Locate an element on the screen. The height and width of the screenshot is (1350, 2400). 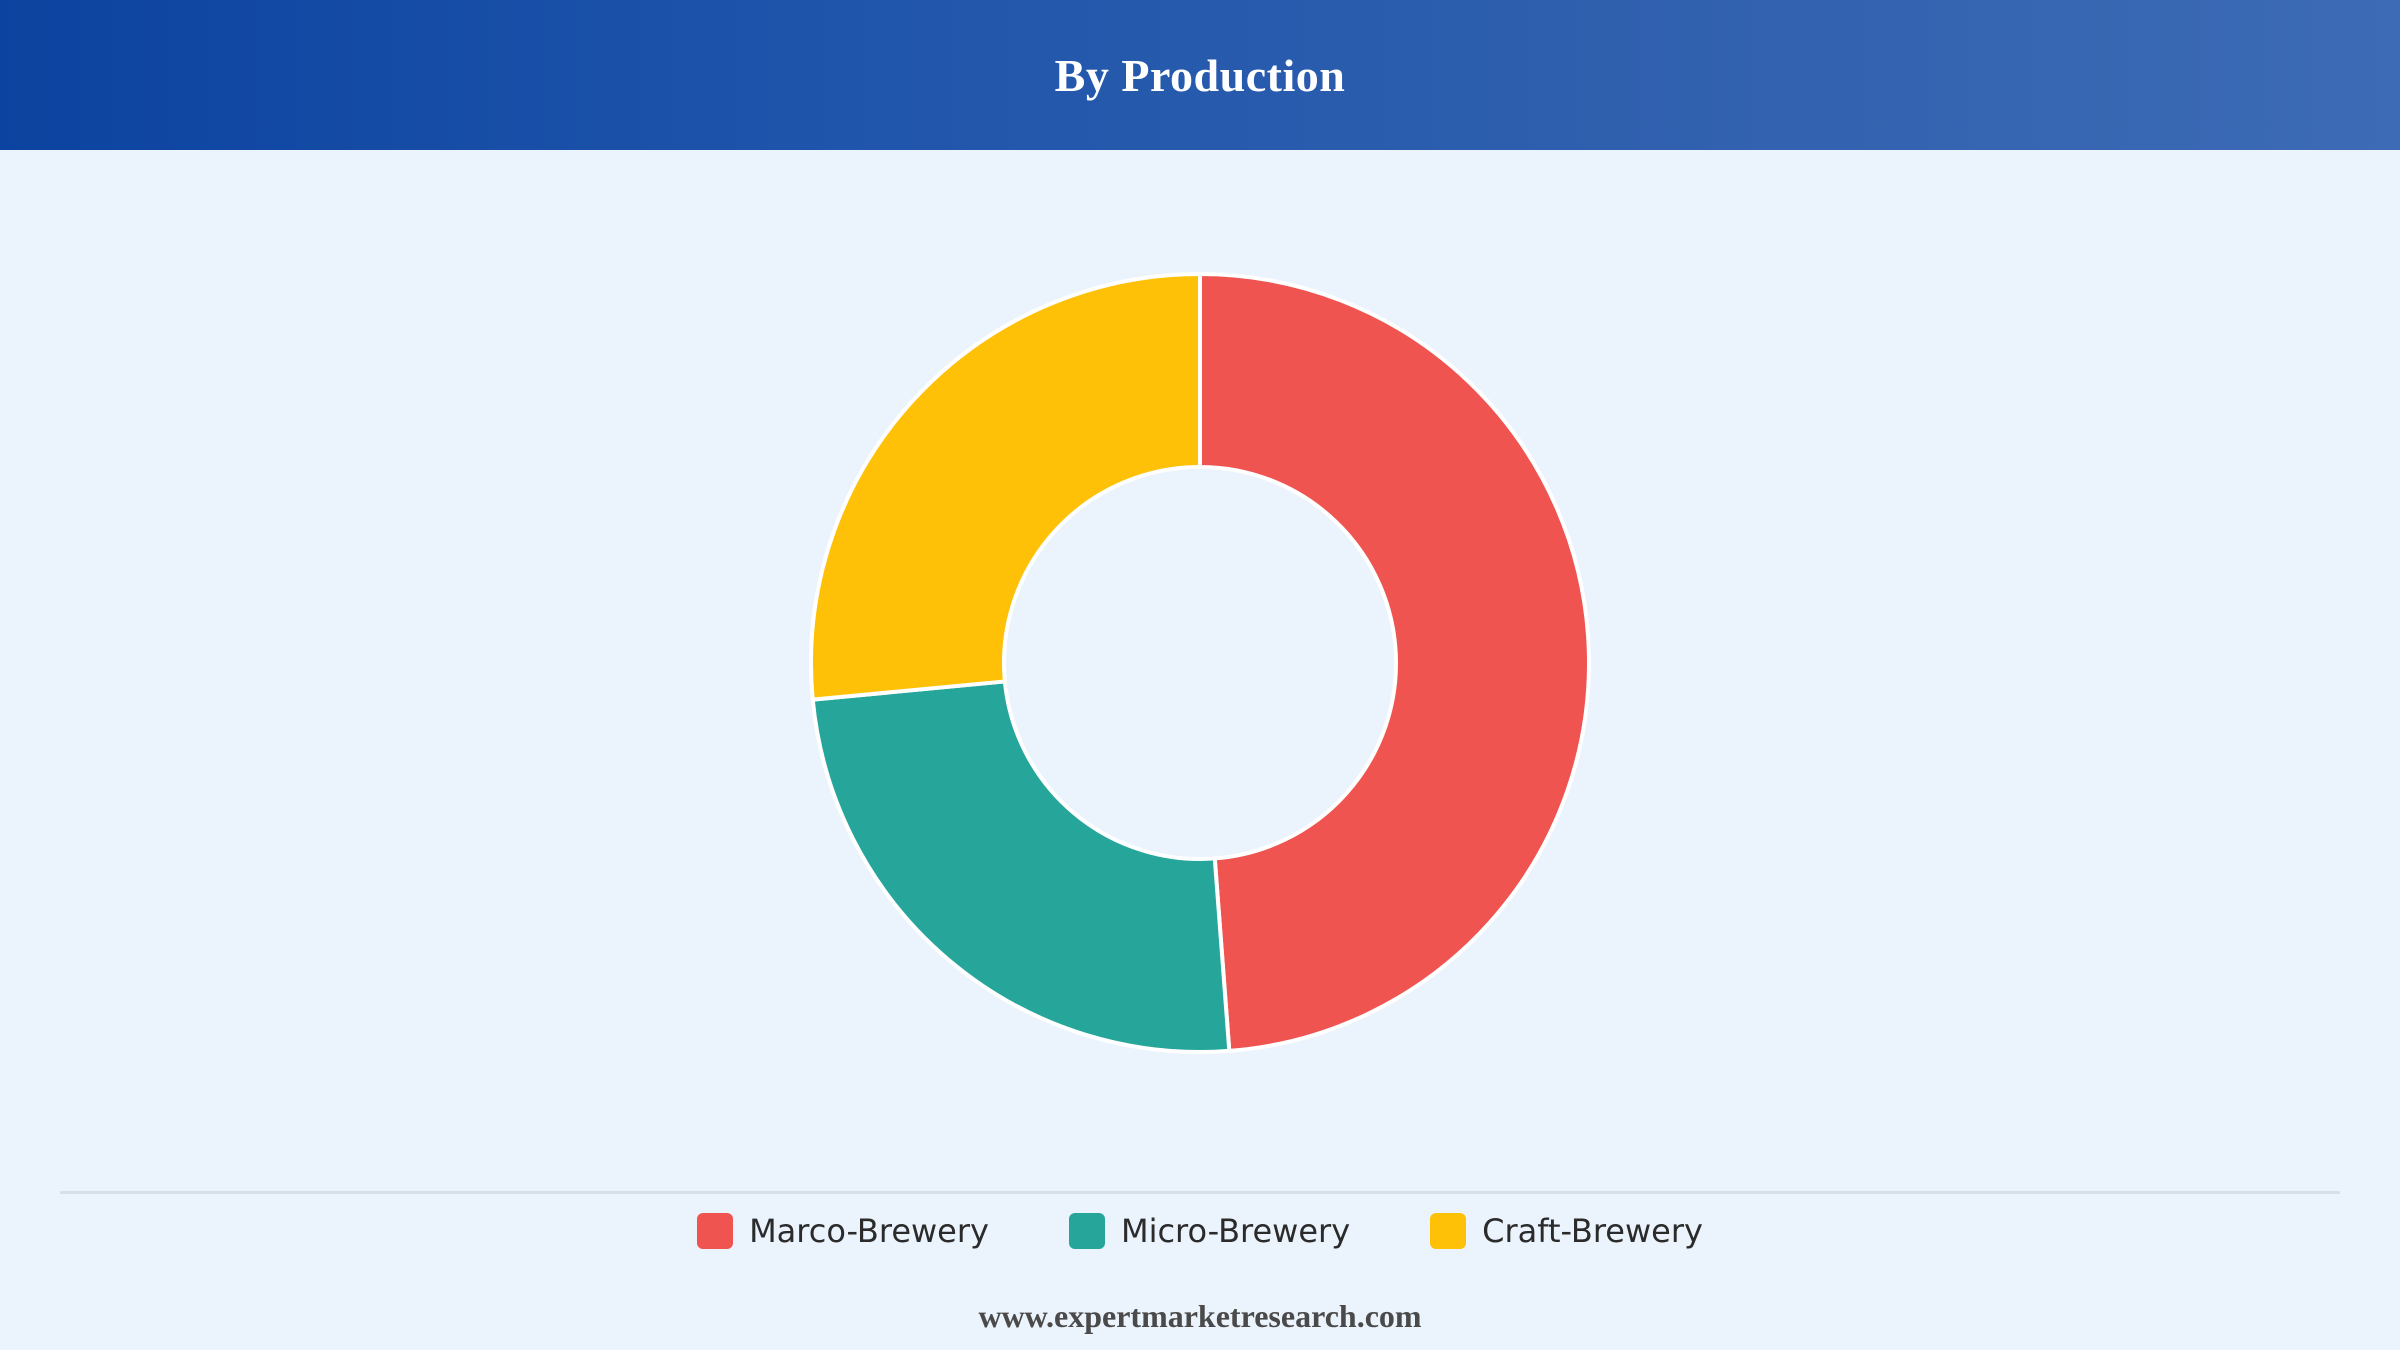
legend-item-marco-brewery: Marco-Brewery is located at coordinates (843, 1231).